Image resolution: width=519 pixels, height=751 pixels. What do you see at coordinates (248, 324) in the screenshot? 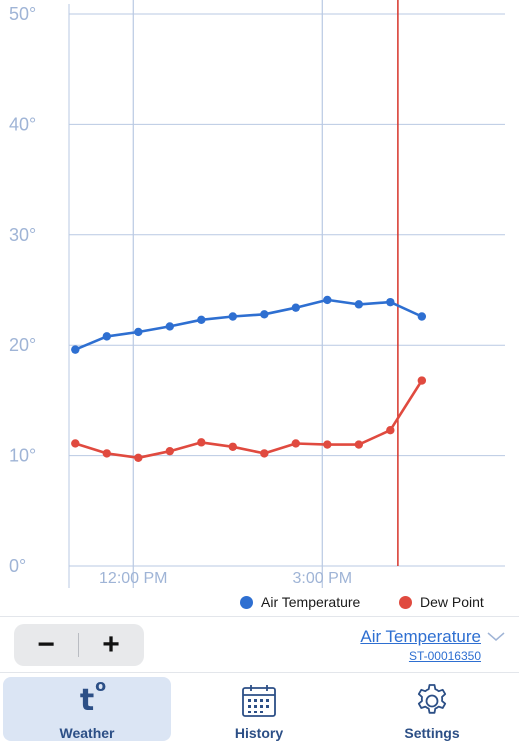
I see `series-line-air-temperature` at bounding box center [248, 324].